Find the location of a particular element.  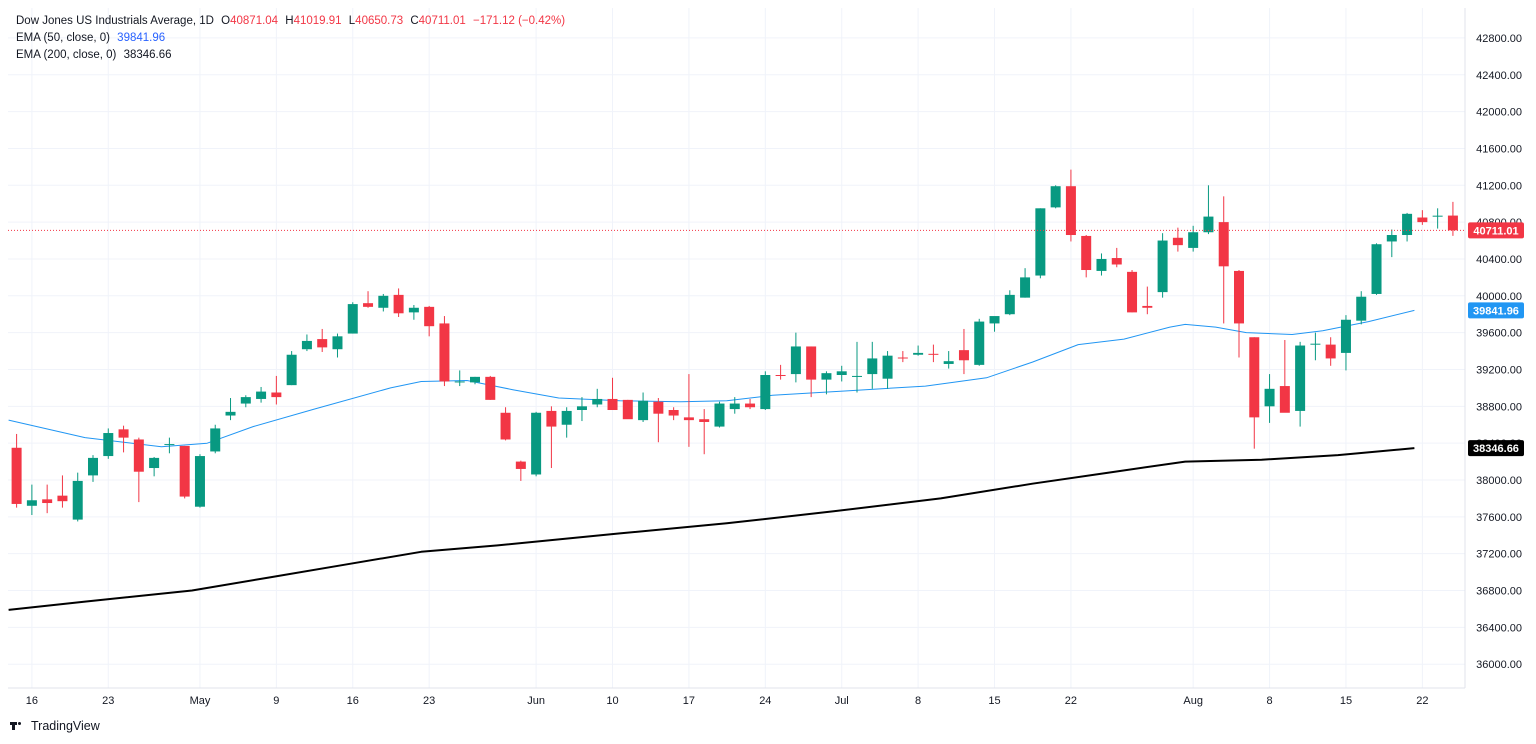

legend-ema50-row: EMA (50, close, 0) 39841.96 is located at coordinates (292, 38).